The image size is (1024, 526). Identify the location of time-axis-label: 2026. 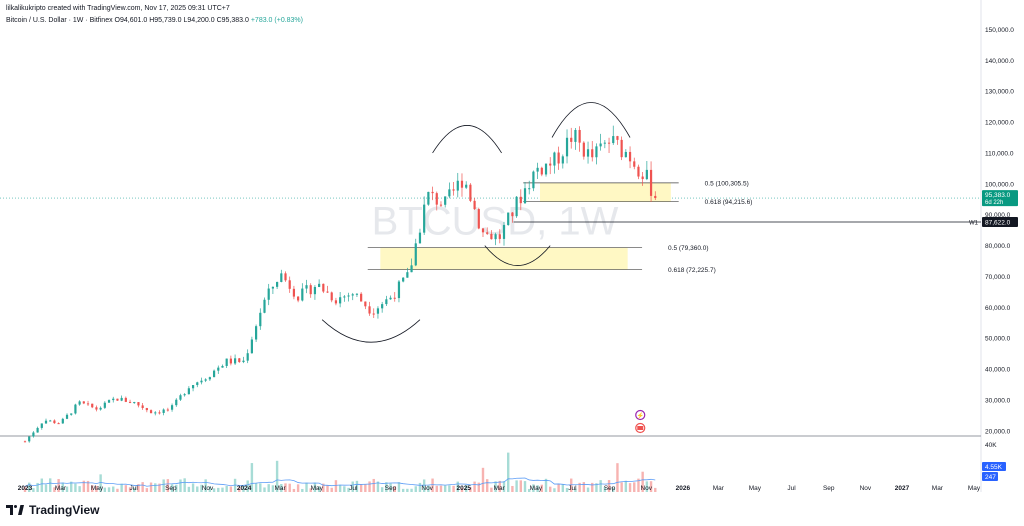
(683, 488).